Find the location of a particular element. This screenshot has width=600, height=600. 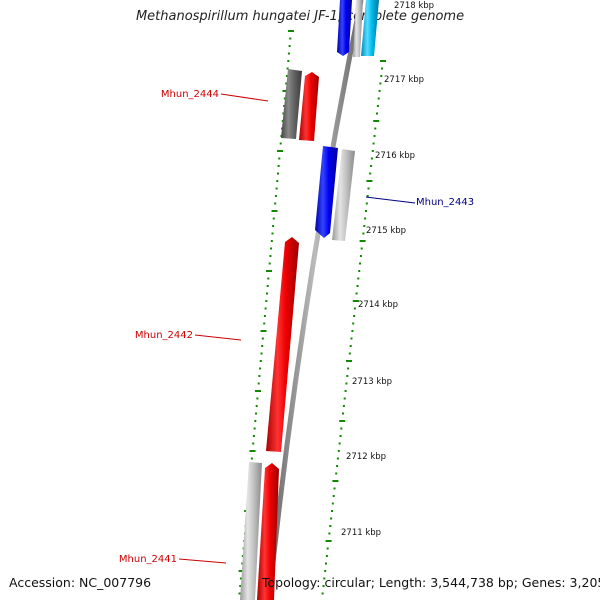

tick-label-2717: 2717 kbp is located at coordinates (404, 80).